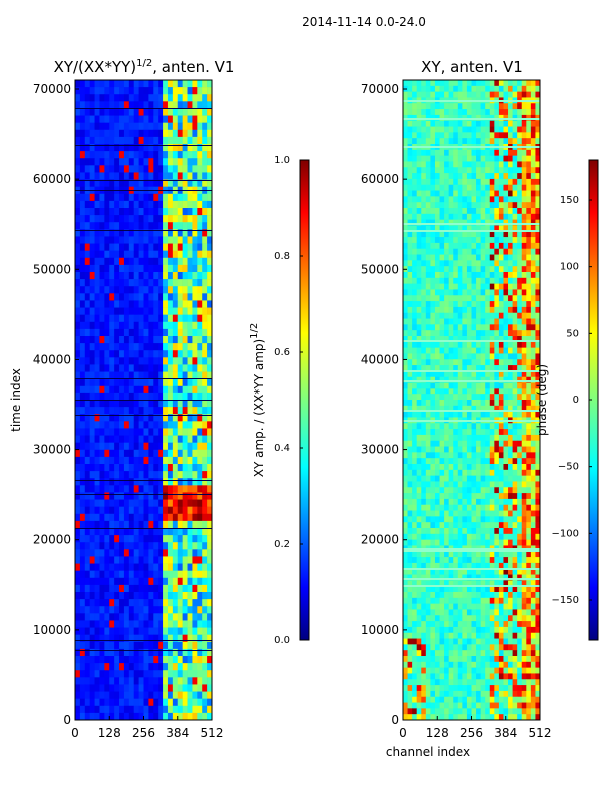 This screenshot has width=600, height=804. Describe the element at coordinates (75, 733) in the screenshot. I see `x-tick-label: 0` at that location.